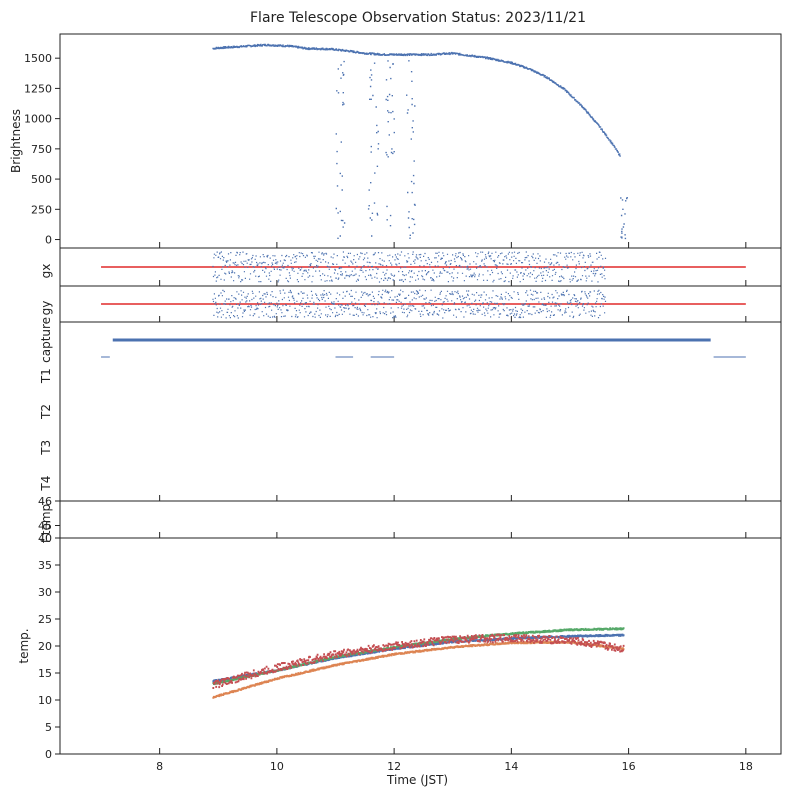 The image size is (789, 798). Describe the element at coordinates (41, 179) in the screenshot. I see `brightness-ytick-label: 500` at that location.